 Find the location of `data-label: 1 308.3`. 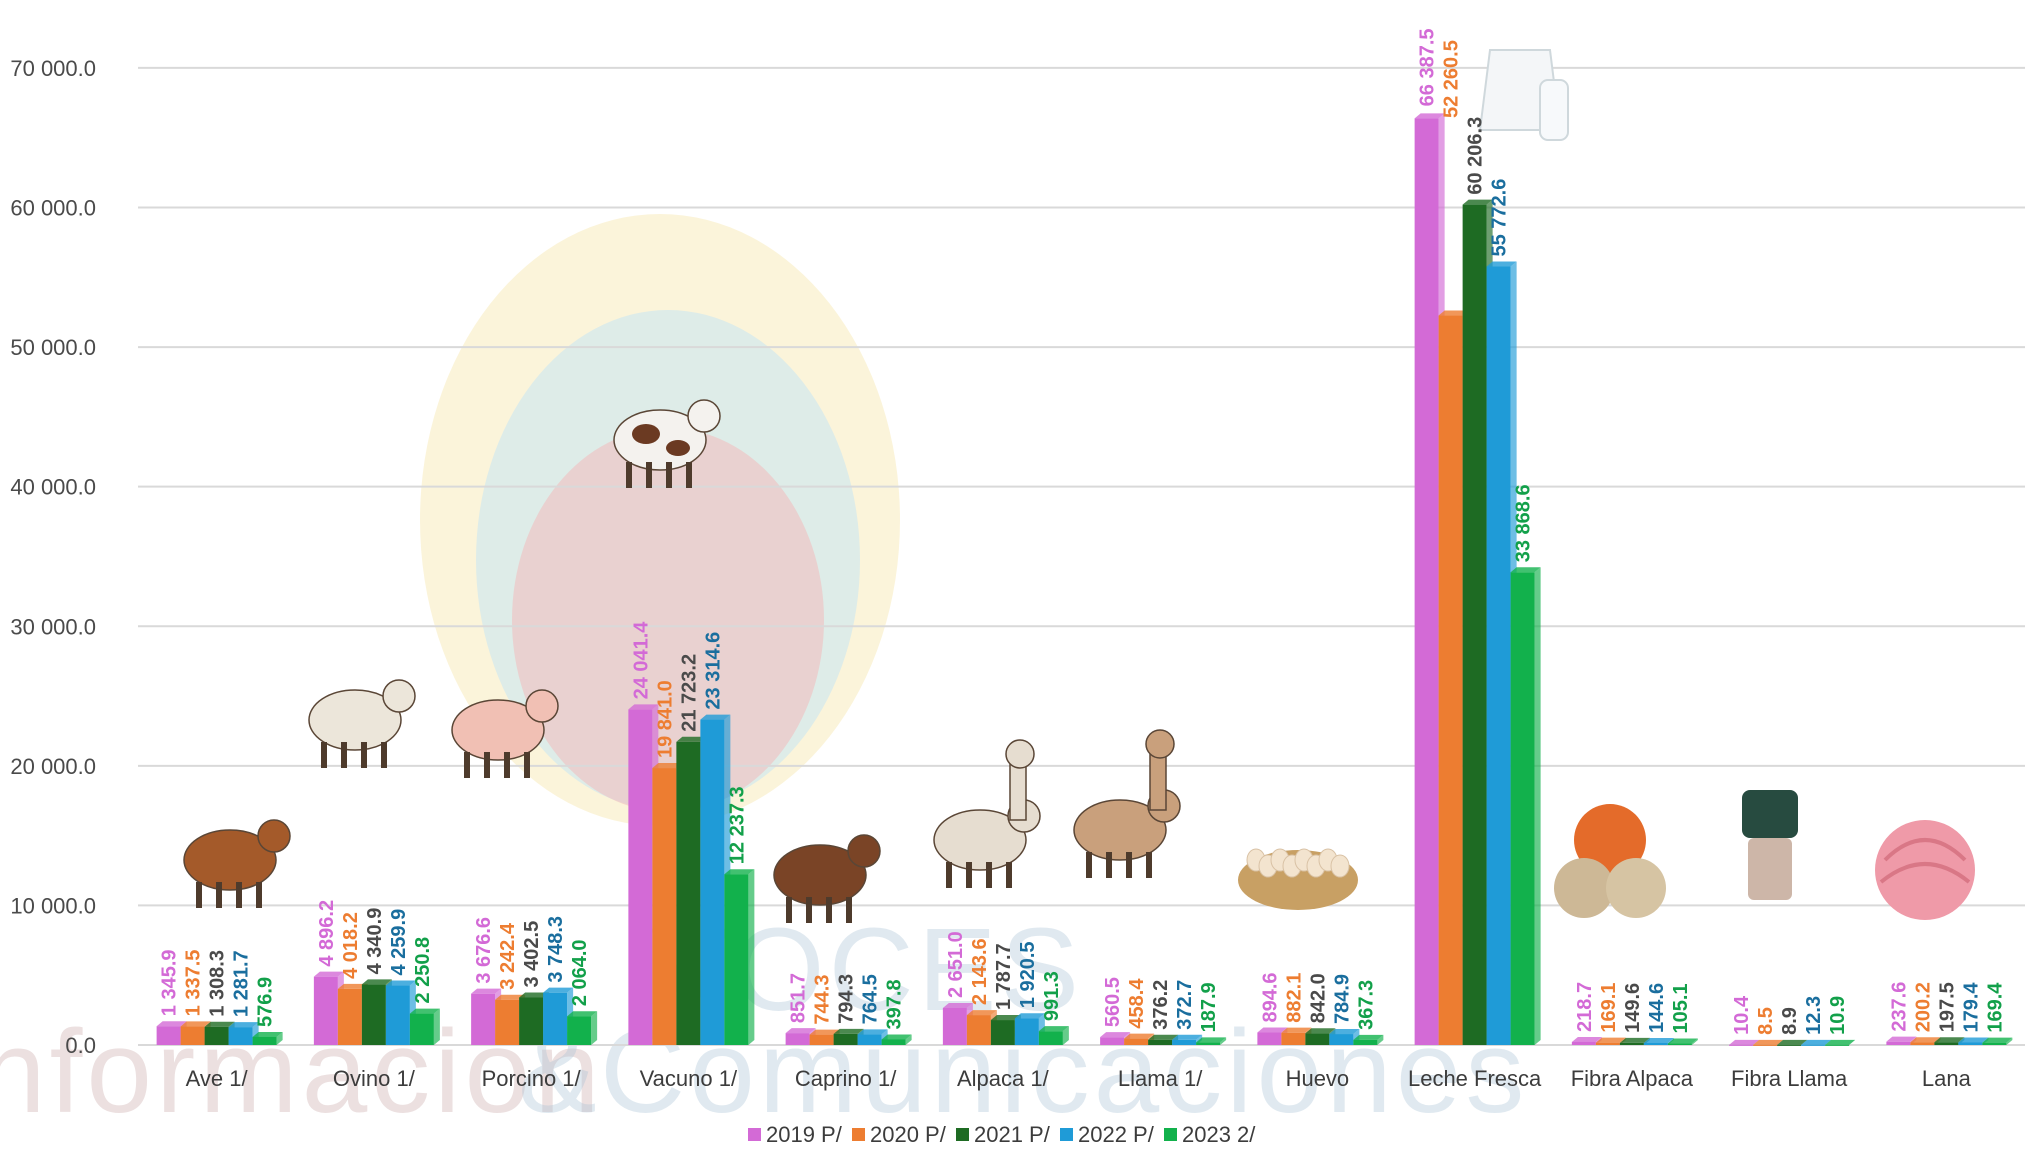

data-label: 1 308.3 is located at coordinates (218, 983).